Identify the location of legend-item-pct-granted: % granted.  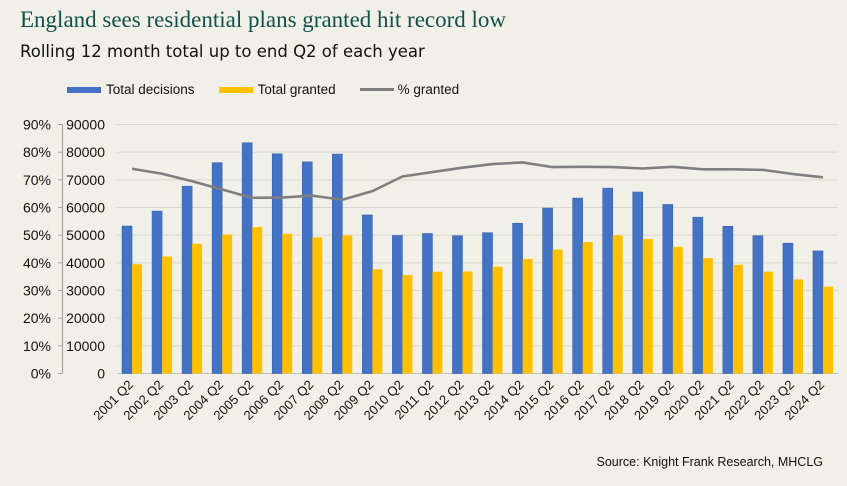
(409, 89).